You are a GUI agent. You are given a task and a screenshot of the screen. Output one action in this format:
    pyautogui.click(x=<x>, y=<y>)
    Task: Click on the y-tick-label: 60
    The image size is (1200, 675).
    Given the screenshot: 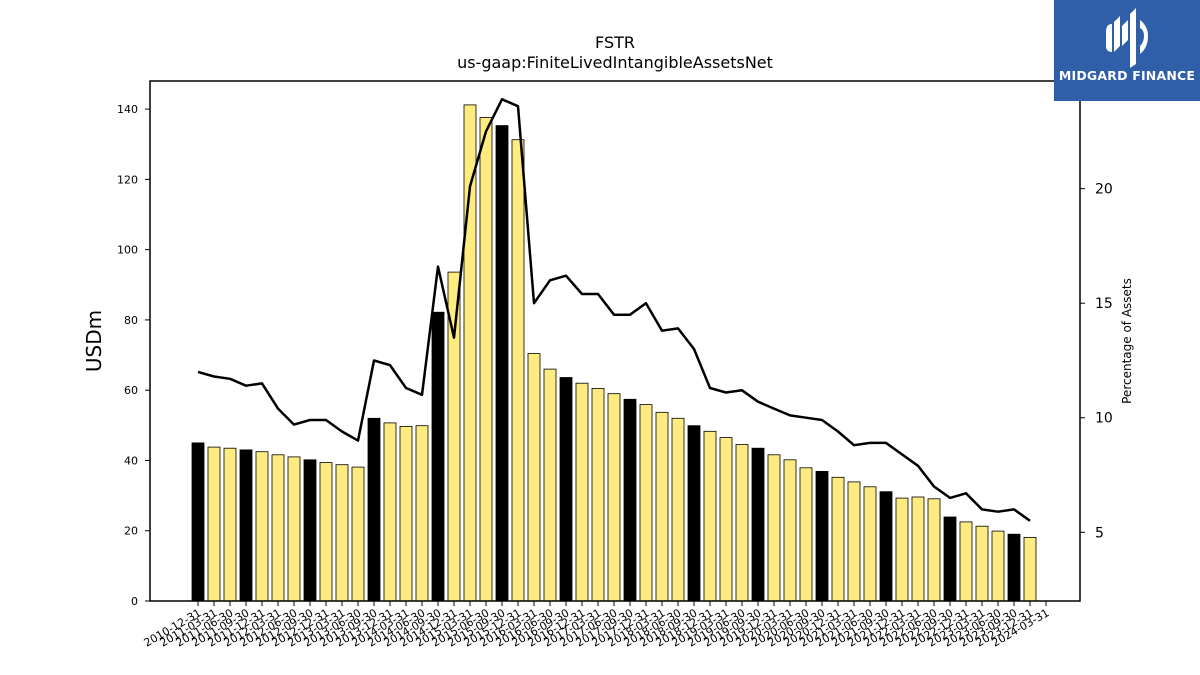 What is the action you would take?
    pyautogui.click(x=131, y=390)
    